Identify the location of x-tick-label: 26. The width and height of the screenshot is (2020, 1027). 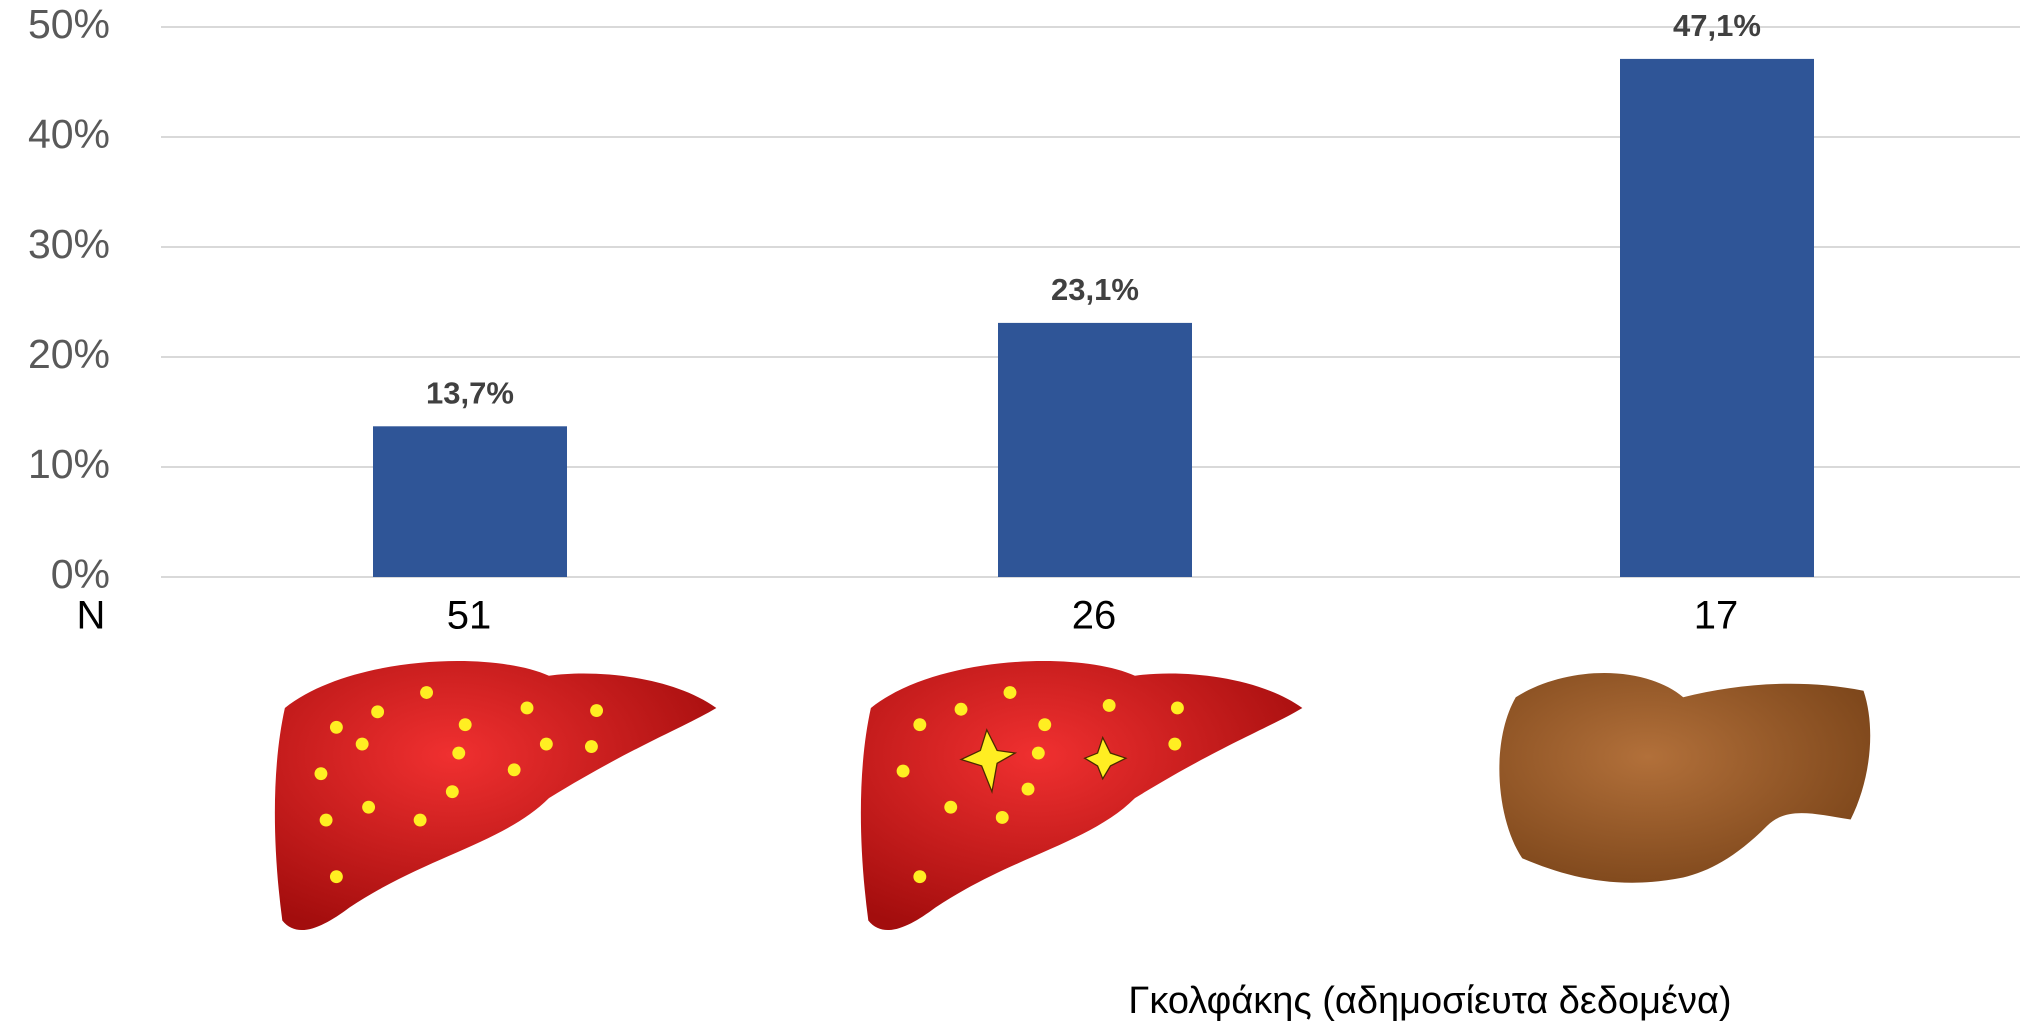
(1094, 616).